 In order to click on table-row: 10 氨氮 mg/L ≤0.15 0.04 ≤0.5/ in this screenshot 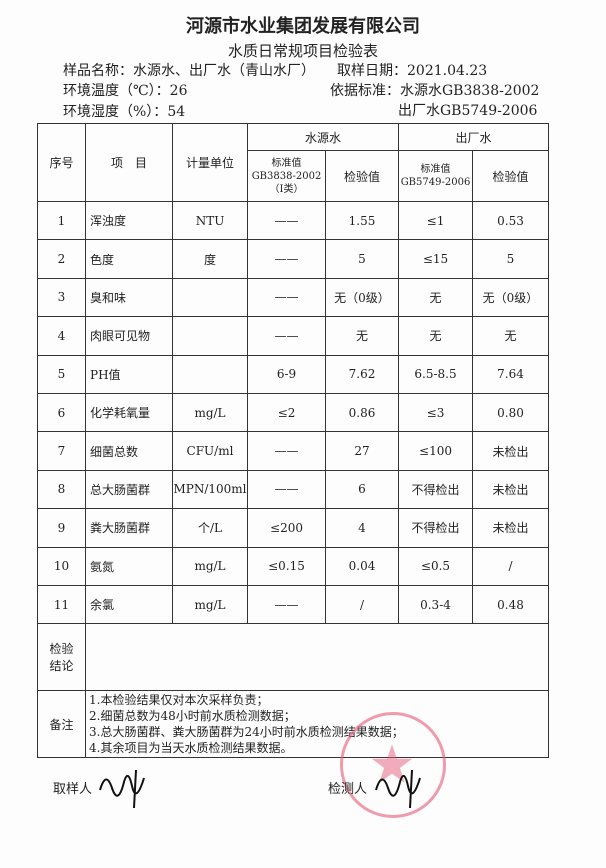, I will do `click(293, 566)`.